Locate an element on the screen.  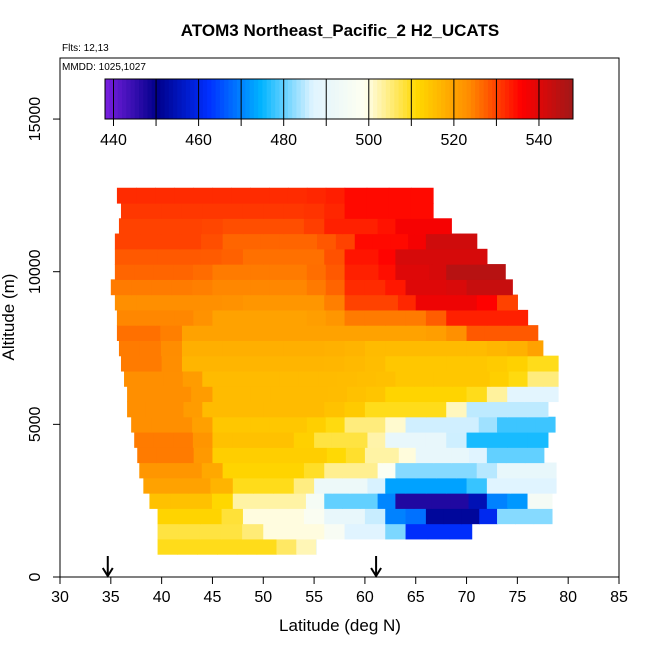
y-tick-label: 5000 is located at coordinates (35, 424).